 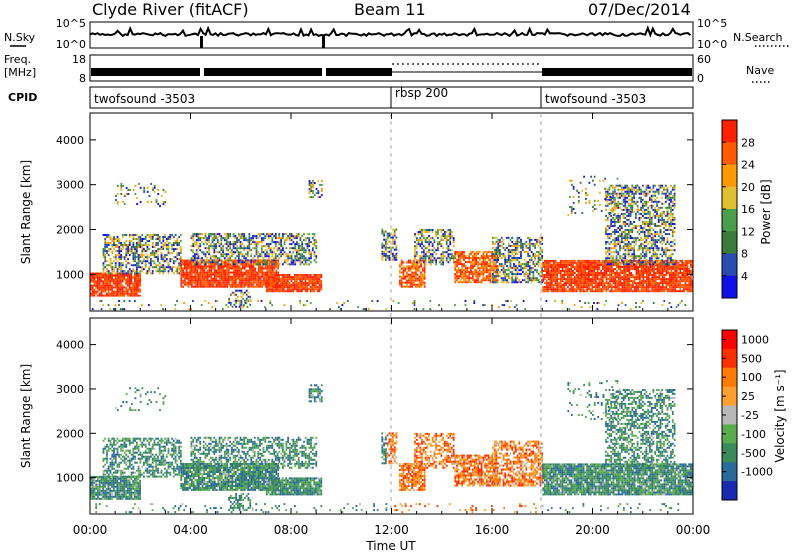 I want to click on colorbar-tick: -25, so click(x=750, y=415).